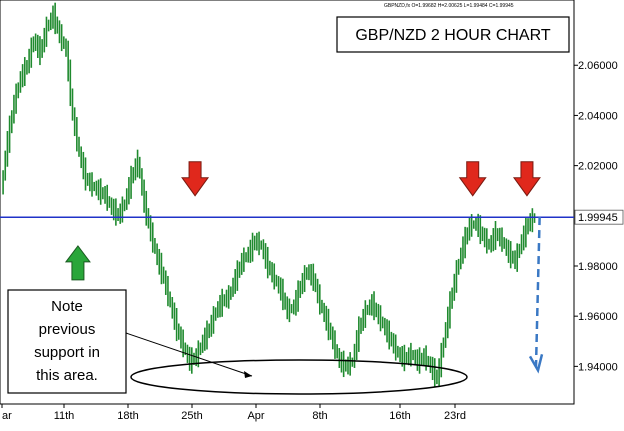 This screenshot has height=431, width=624. Describe the element at coordinates (598, 167) in the screenshot. I see `y-tick-label: 2.02000` at that location.